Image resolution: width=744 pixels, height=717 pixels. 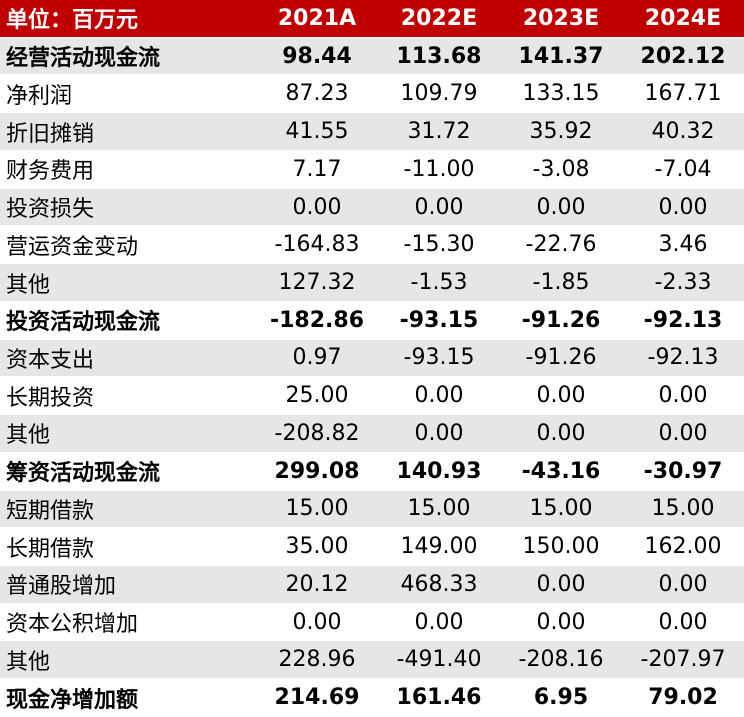 I want to click on value-cell: -182.86, so click(x=317, y=320).